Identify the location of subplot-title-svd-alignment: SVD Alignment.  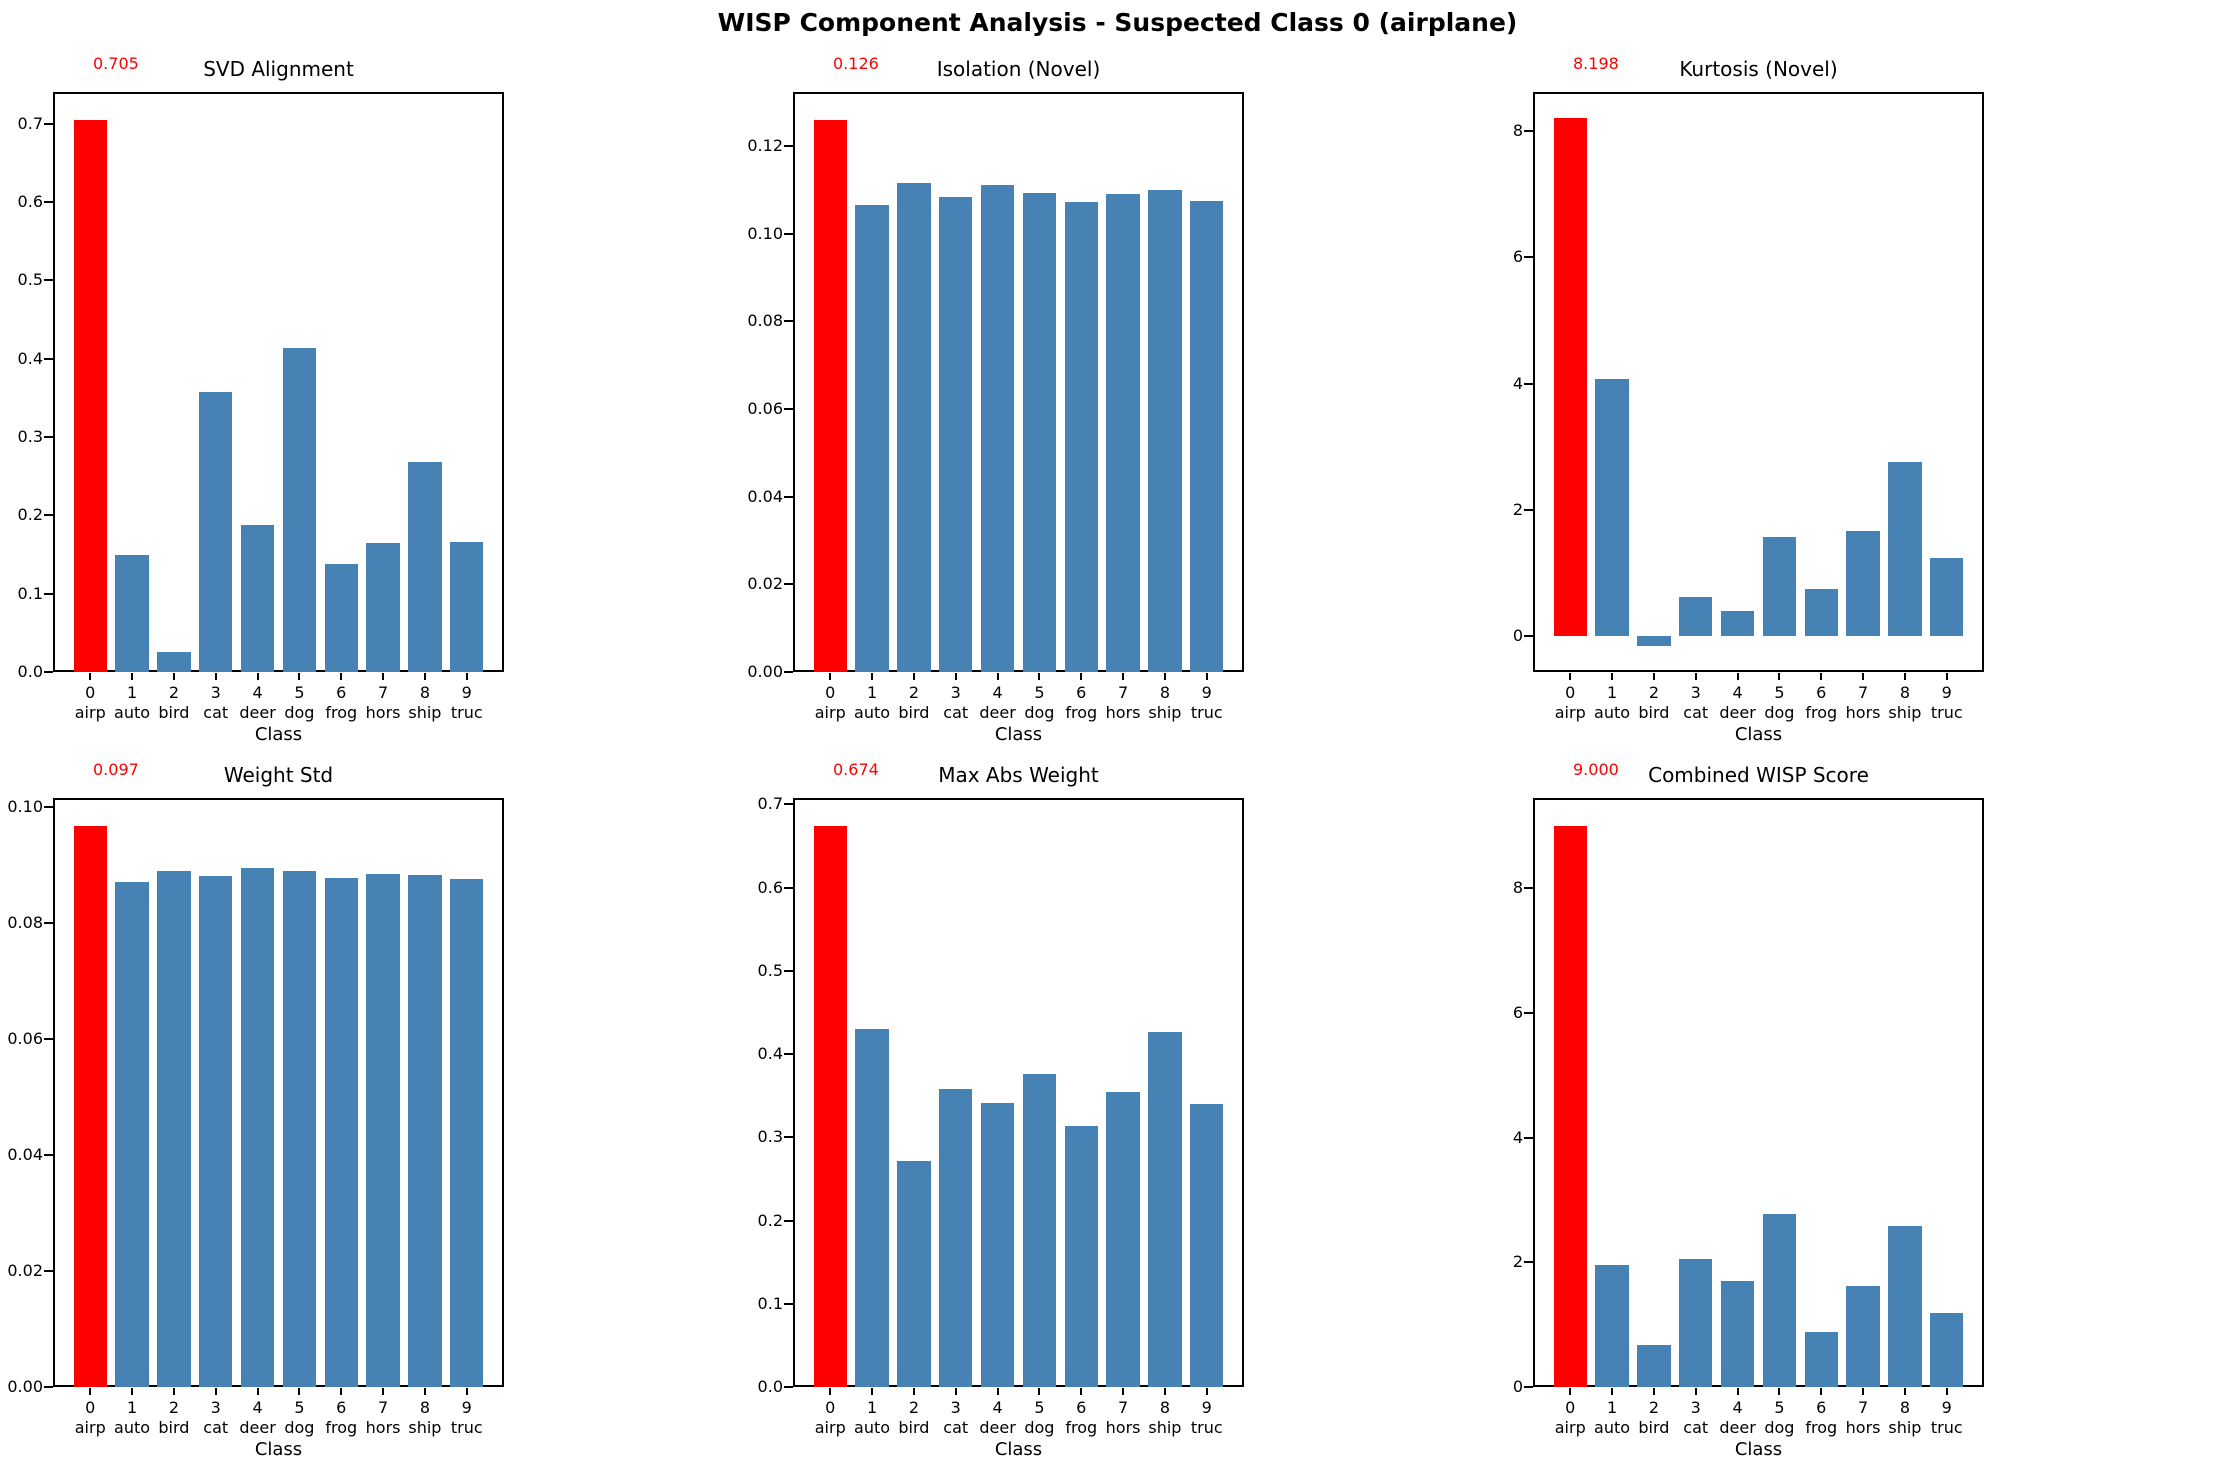
(278, 69).